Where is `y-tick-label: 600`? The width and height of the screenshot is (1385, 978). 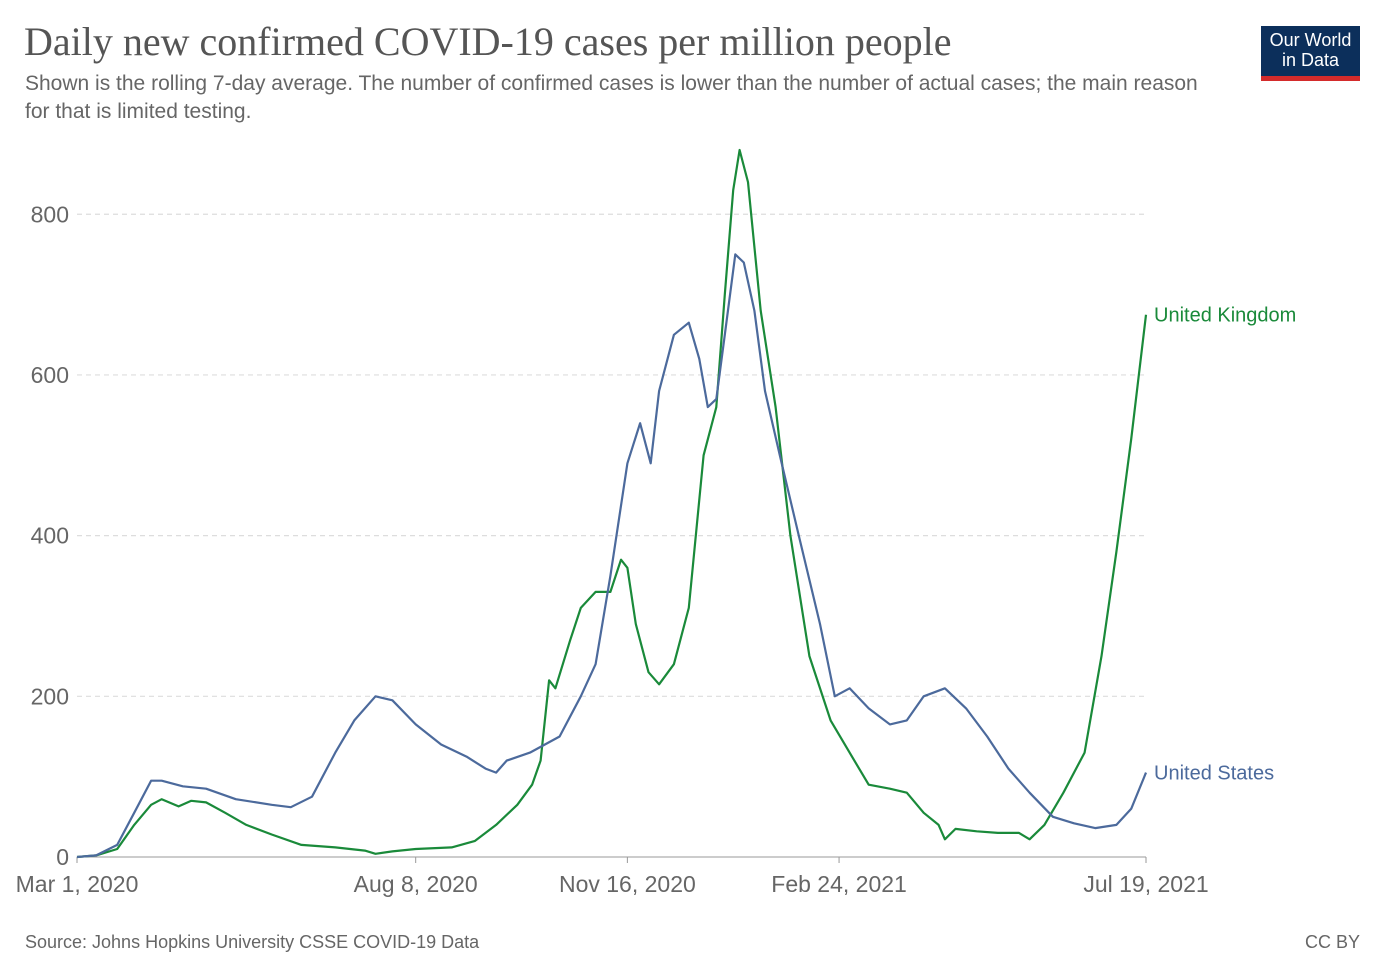 y-tick-label: 600 is located at coordinates (50, 375).